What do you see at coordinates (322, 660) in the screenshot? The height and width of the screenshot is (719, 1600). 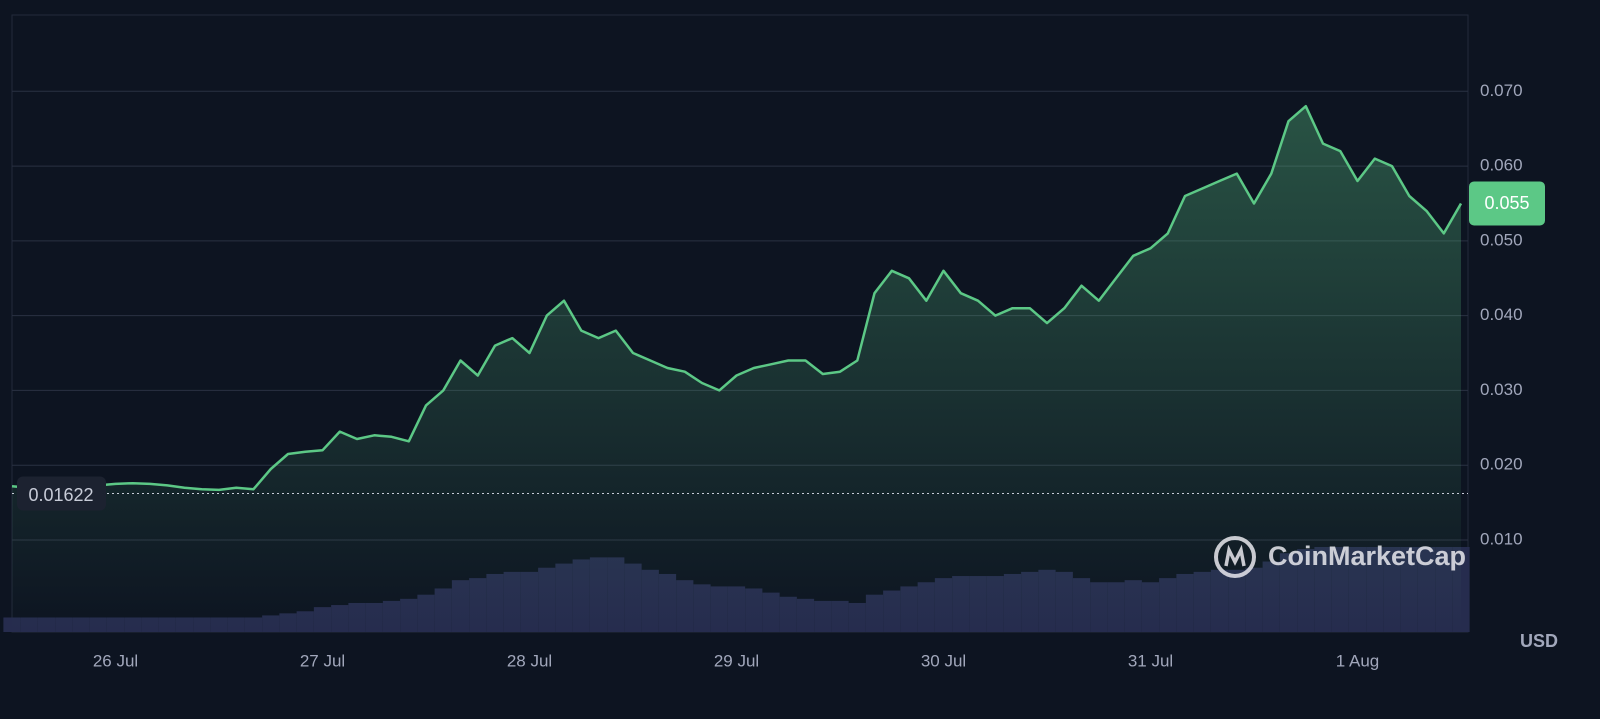 I see `x-tick-label: 27 Jul` at bounding box center [322, 660].